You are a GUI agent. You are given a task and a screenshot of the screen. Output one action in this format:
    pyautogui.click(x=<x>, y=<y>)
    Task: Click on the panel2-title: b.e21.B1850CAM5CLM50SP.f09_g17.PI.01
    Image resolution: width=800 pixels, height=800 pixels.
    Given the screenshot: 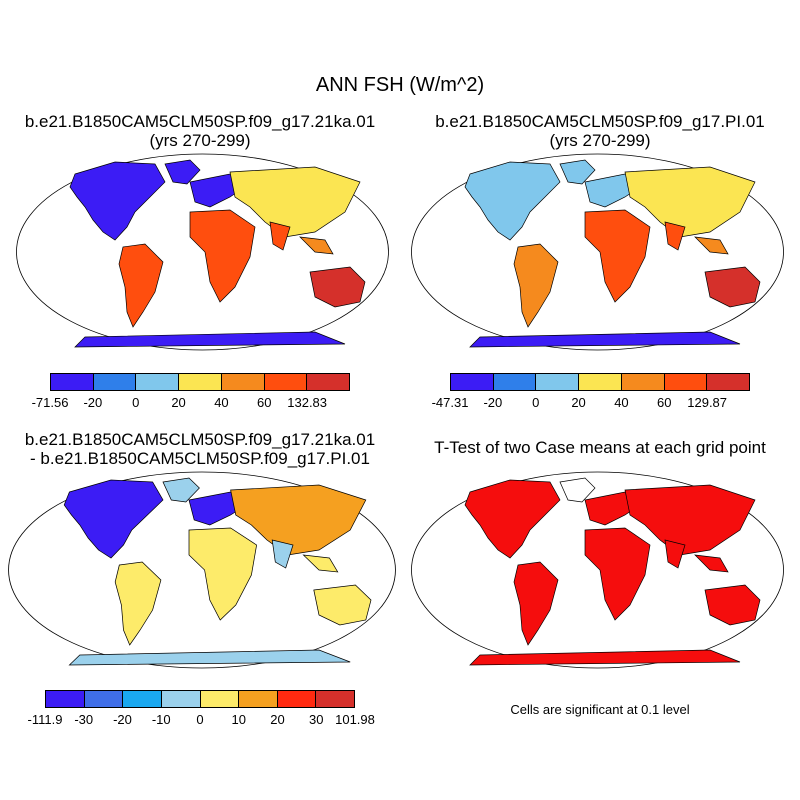 What is the action you would take?
    pyautogui.click(x=600, y=121)
    